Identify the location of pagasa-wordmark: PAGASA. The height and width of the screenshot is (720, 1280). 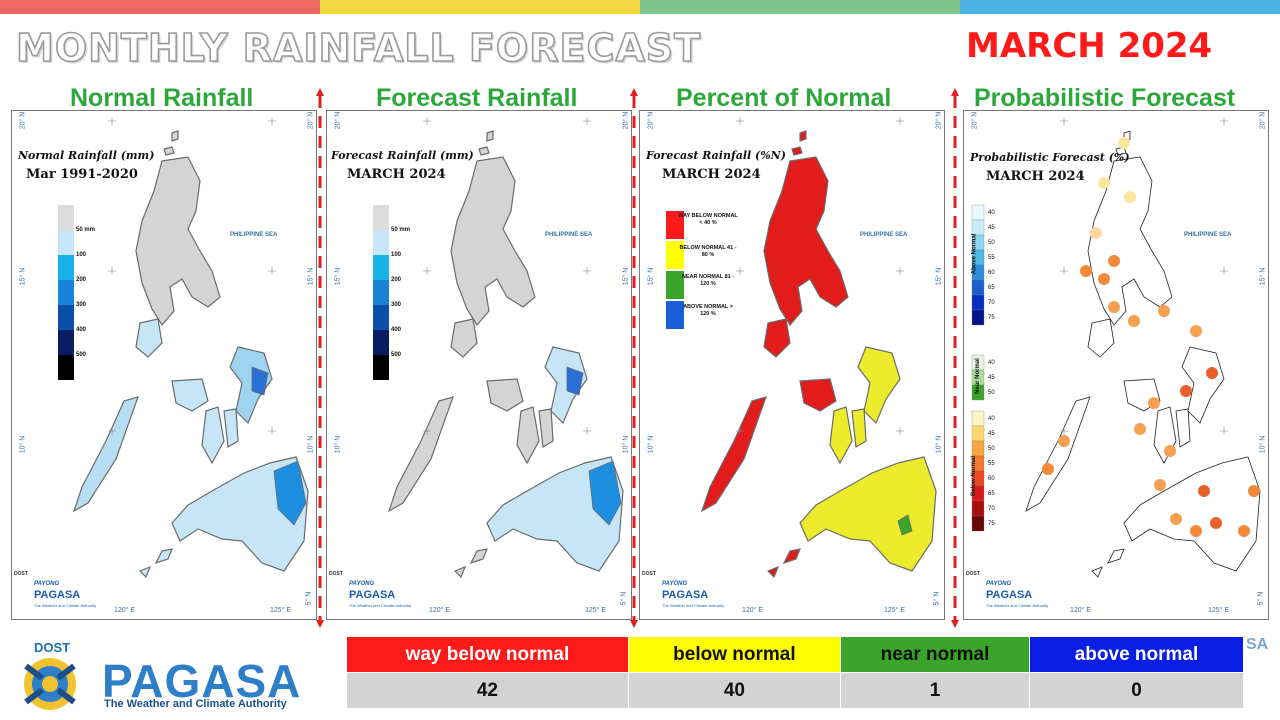
(202, 681).